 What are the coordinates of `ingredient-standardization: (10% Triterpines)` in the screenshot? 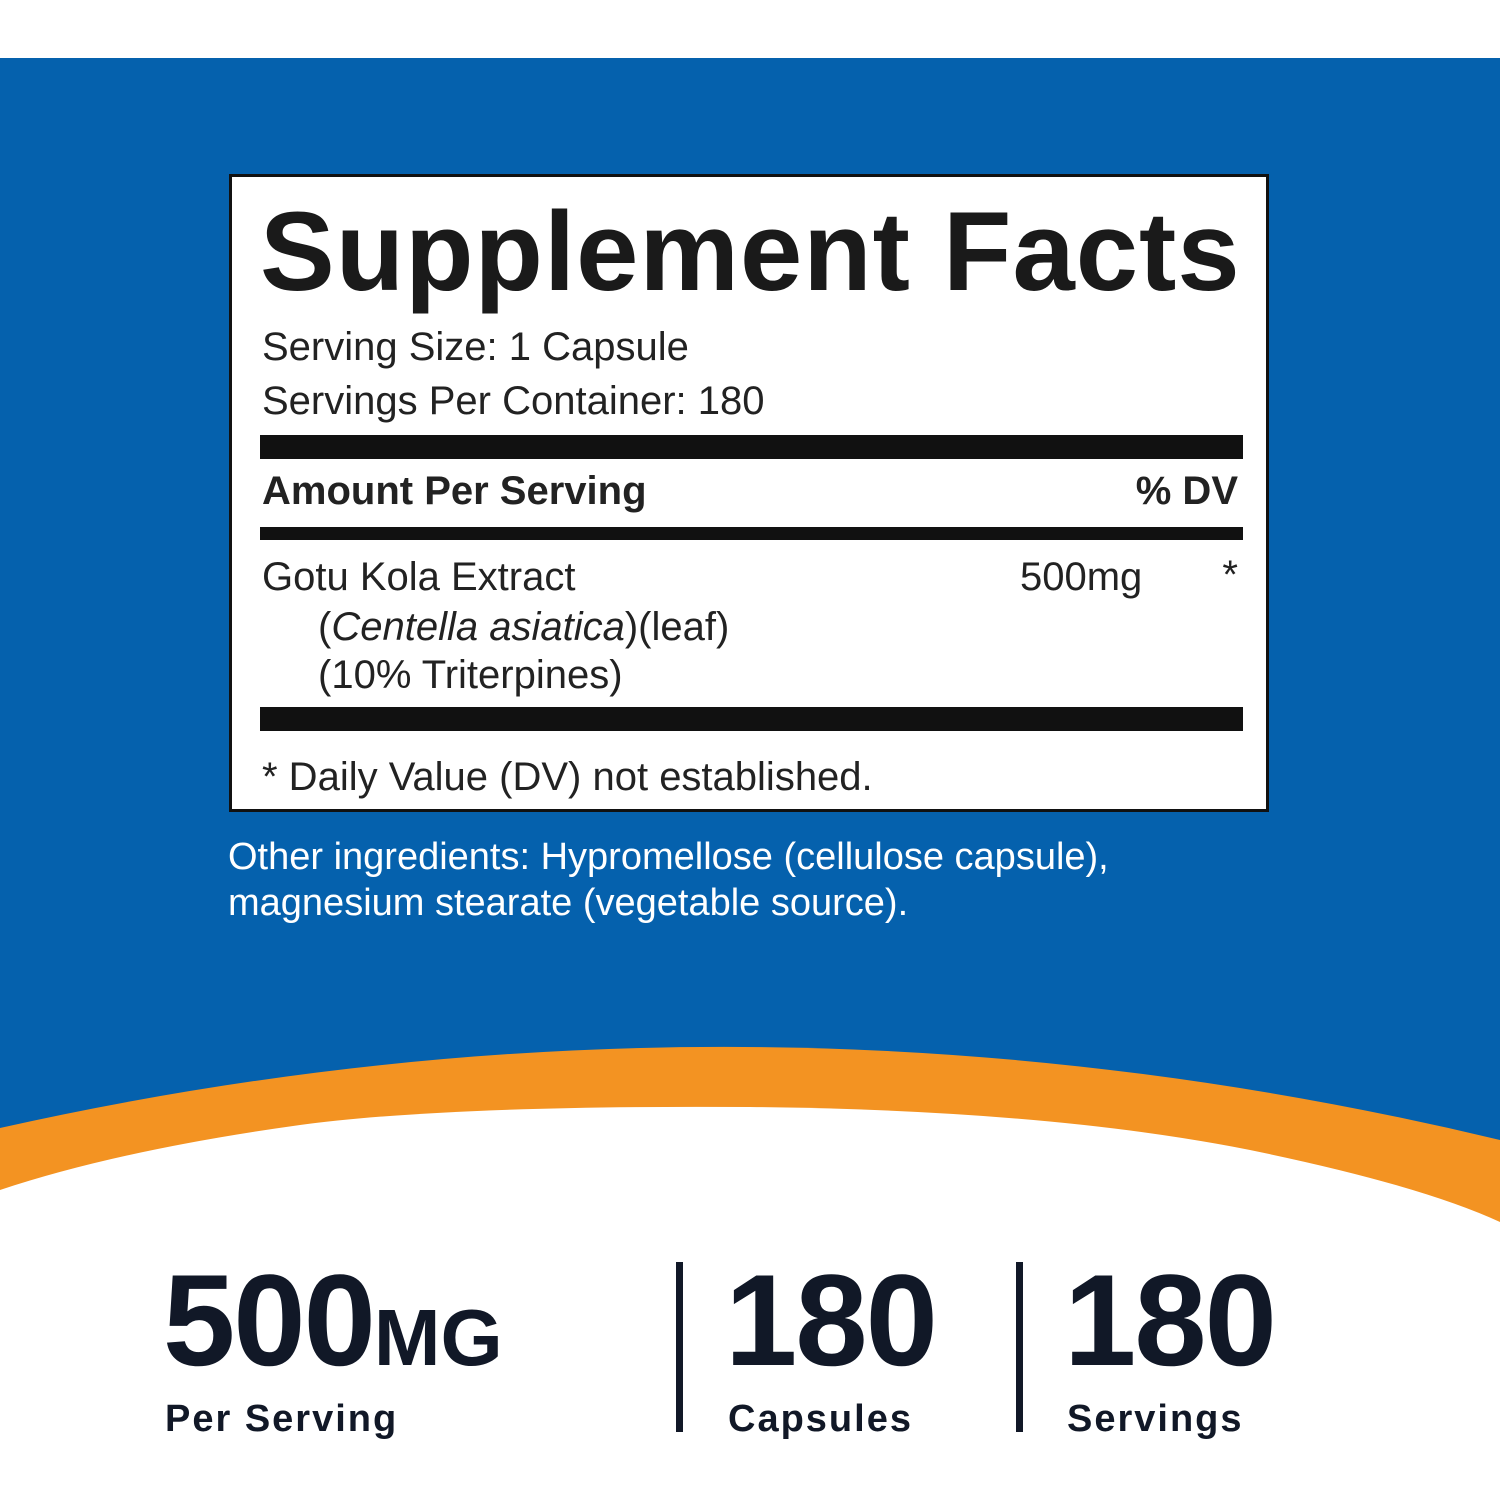 It's located at (470, 675).